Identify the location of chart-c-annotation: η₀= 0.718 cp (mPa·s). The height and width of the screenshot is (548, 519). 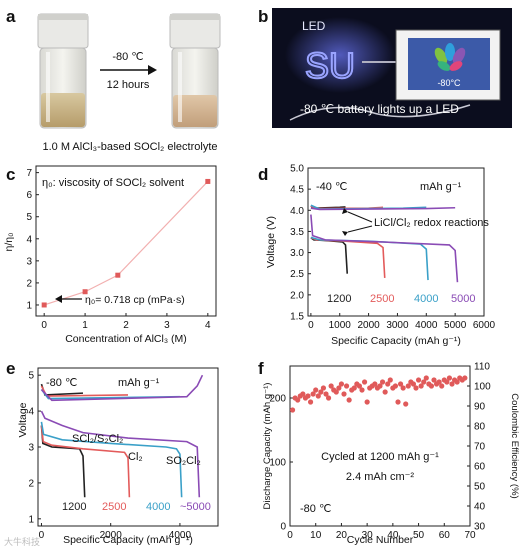
(135, 300).